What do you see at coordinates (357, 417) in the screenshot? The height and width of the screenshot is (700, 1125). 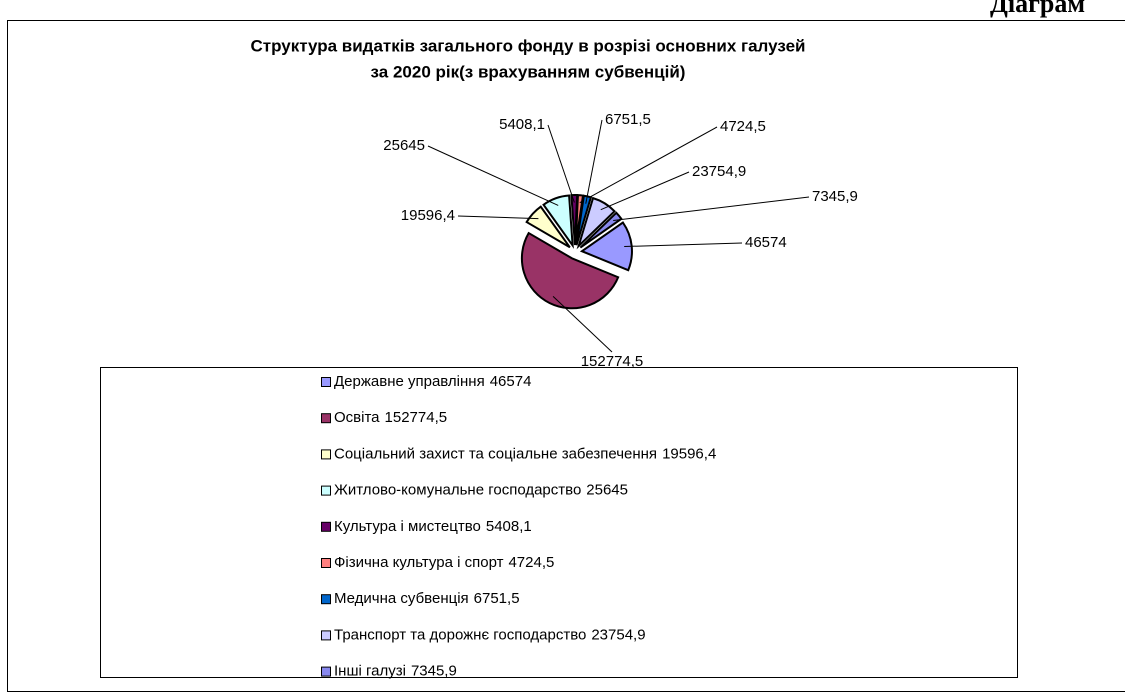 I see `legend-label: Освіта` at bounding box center [357, 417].